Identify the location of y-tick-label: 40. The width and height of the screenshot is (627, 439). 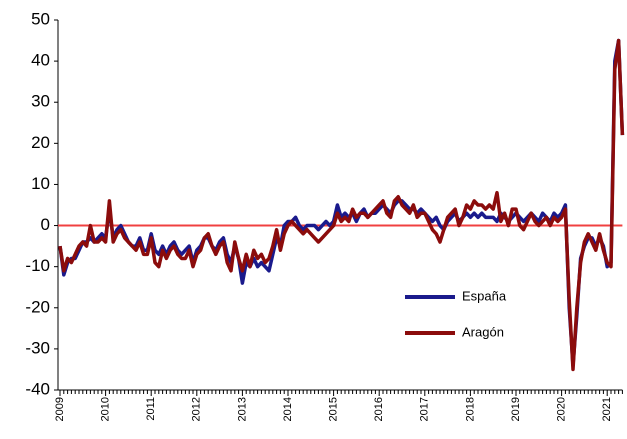
(40, 60).